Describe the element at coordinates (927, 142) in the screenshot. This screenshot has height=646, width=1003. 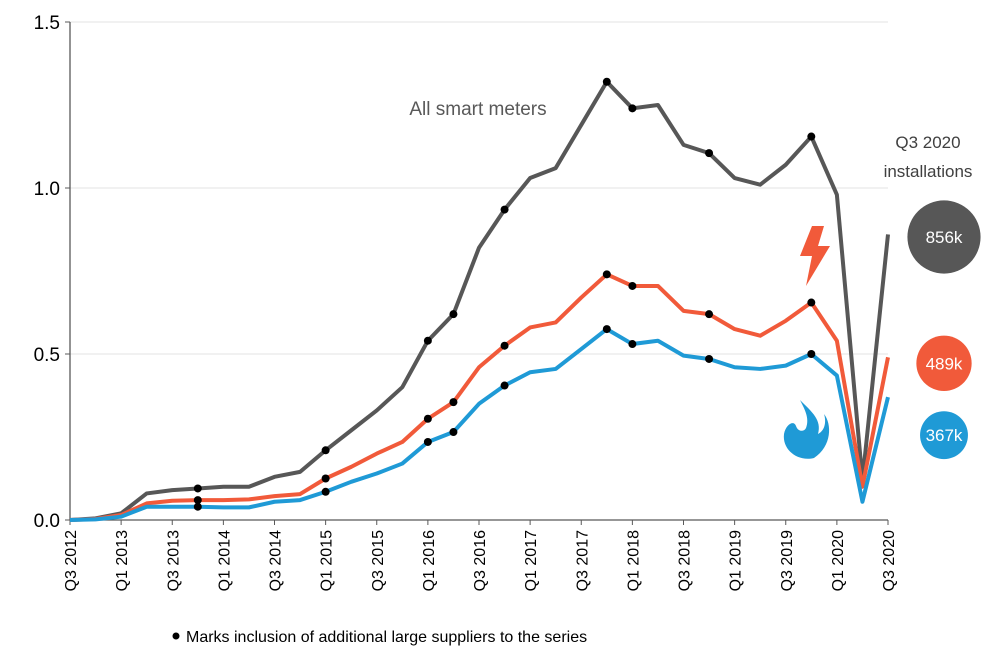
I see `end-title: Q3 2020` at that location.